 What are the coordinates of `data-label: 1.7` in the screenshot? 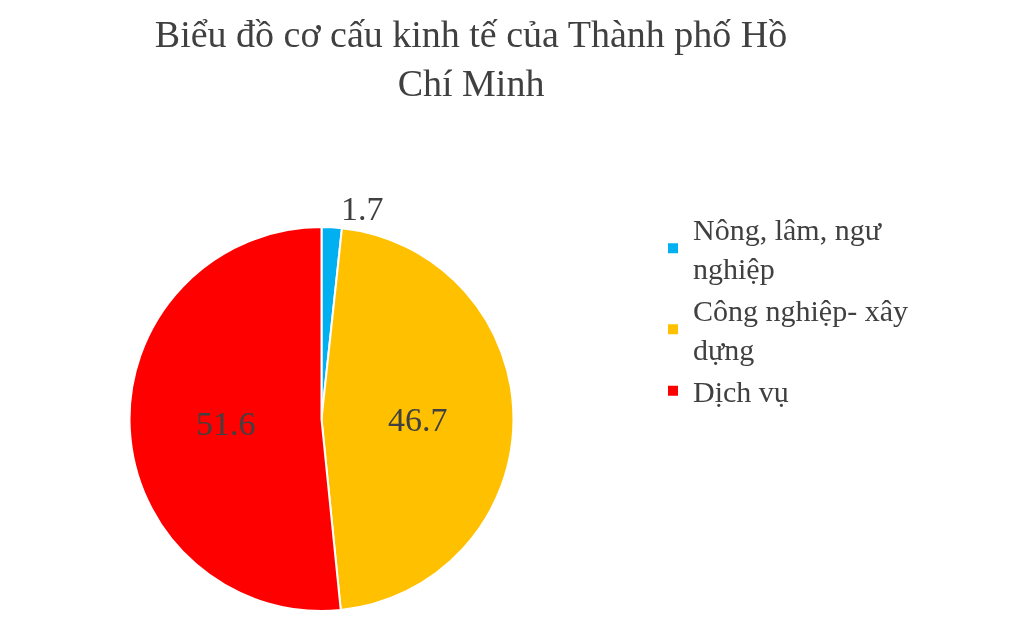 It's located at (362, 209).